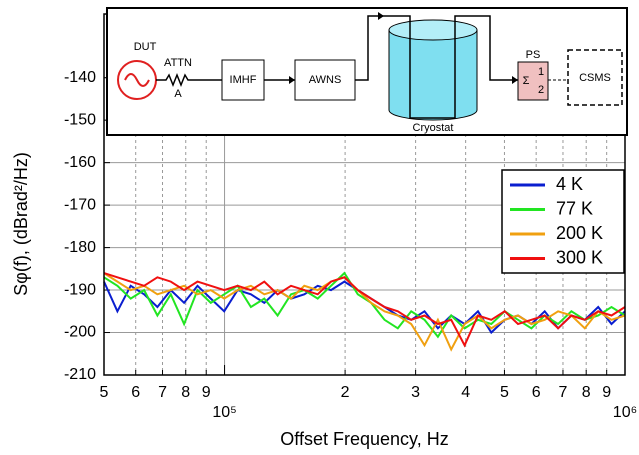  Describe the element at coordinates (541, 72) in the screenshot. I see `label: 1` at that location.